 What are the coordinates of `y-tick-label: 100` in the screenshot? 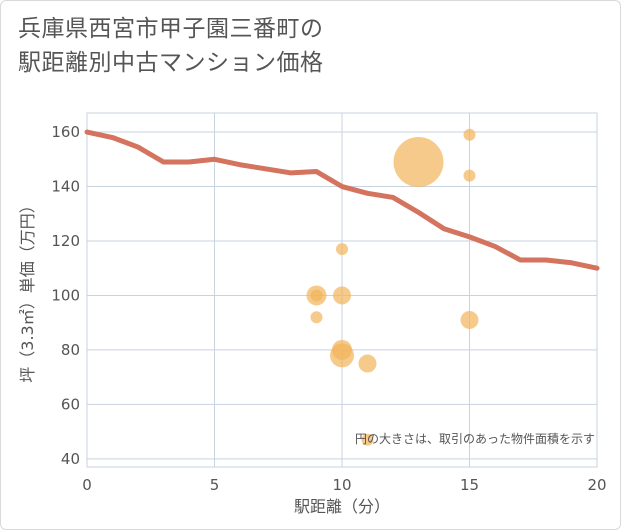 It's located at (65, 295).